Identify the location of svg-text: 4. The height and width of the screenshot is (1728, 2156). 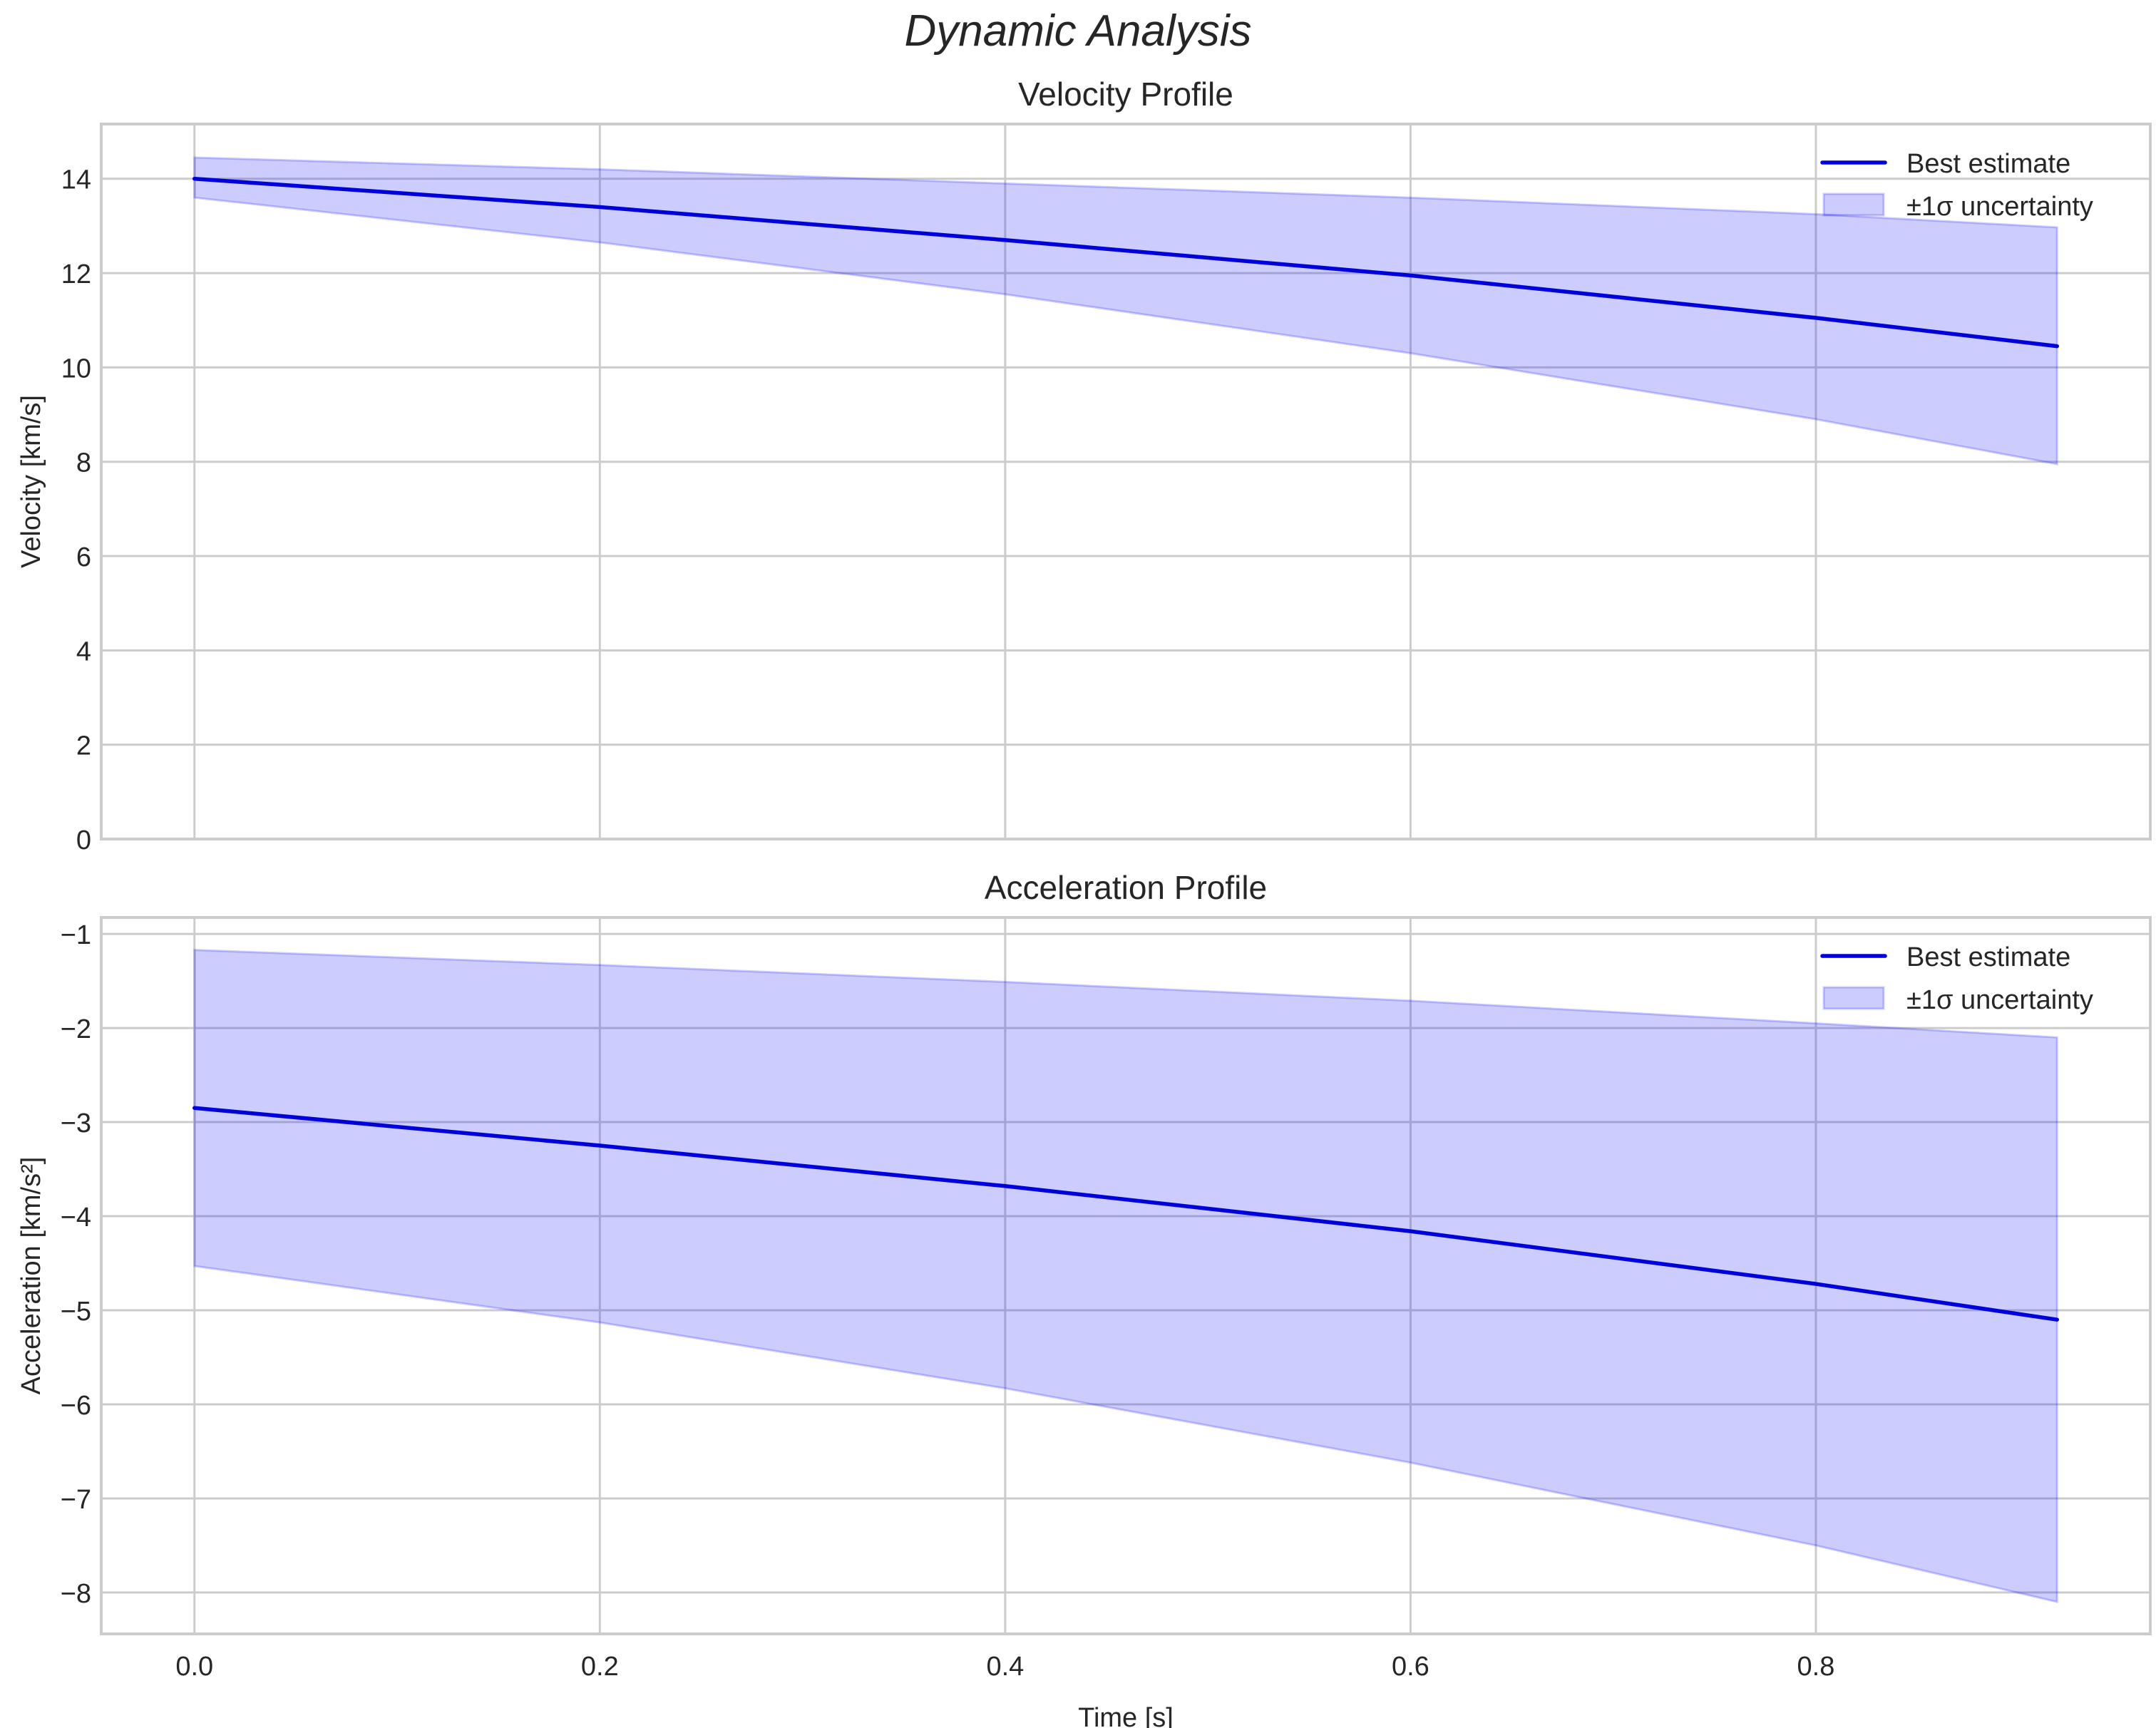
(83, 652).